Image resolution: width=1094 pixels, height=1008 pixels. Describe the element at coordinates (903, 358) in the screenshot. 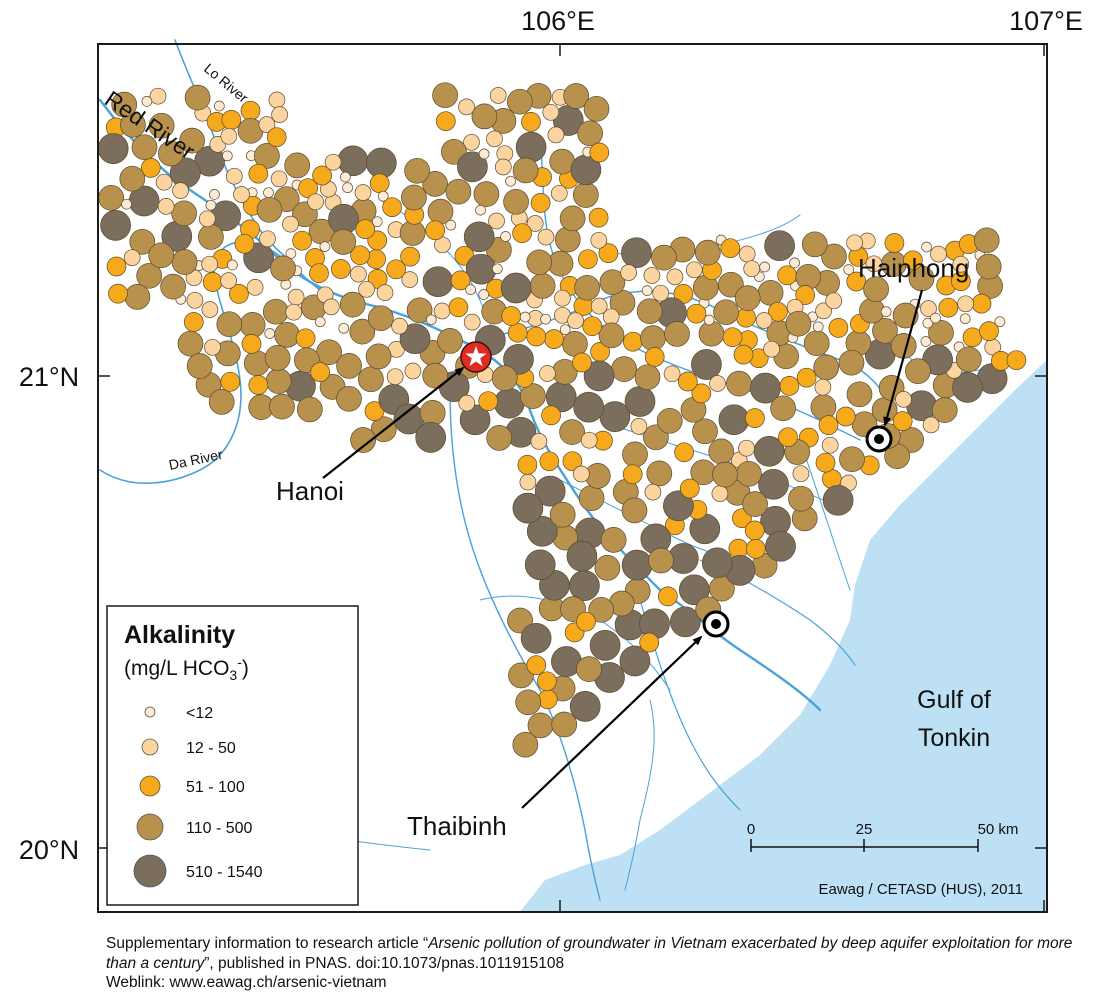

I see `haiphong-arrow` at that location.